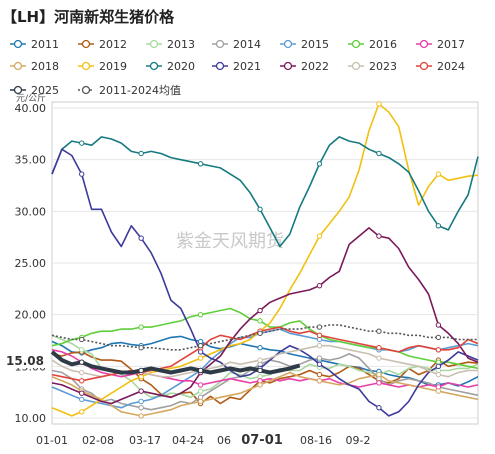 This screenshot has width=495, height=454. What do you see at coordinates (425, 441) in the screenshot?
I see `site-watermark: www.365jz.com` at bounding box center [425, 441].